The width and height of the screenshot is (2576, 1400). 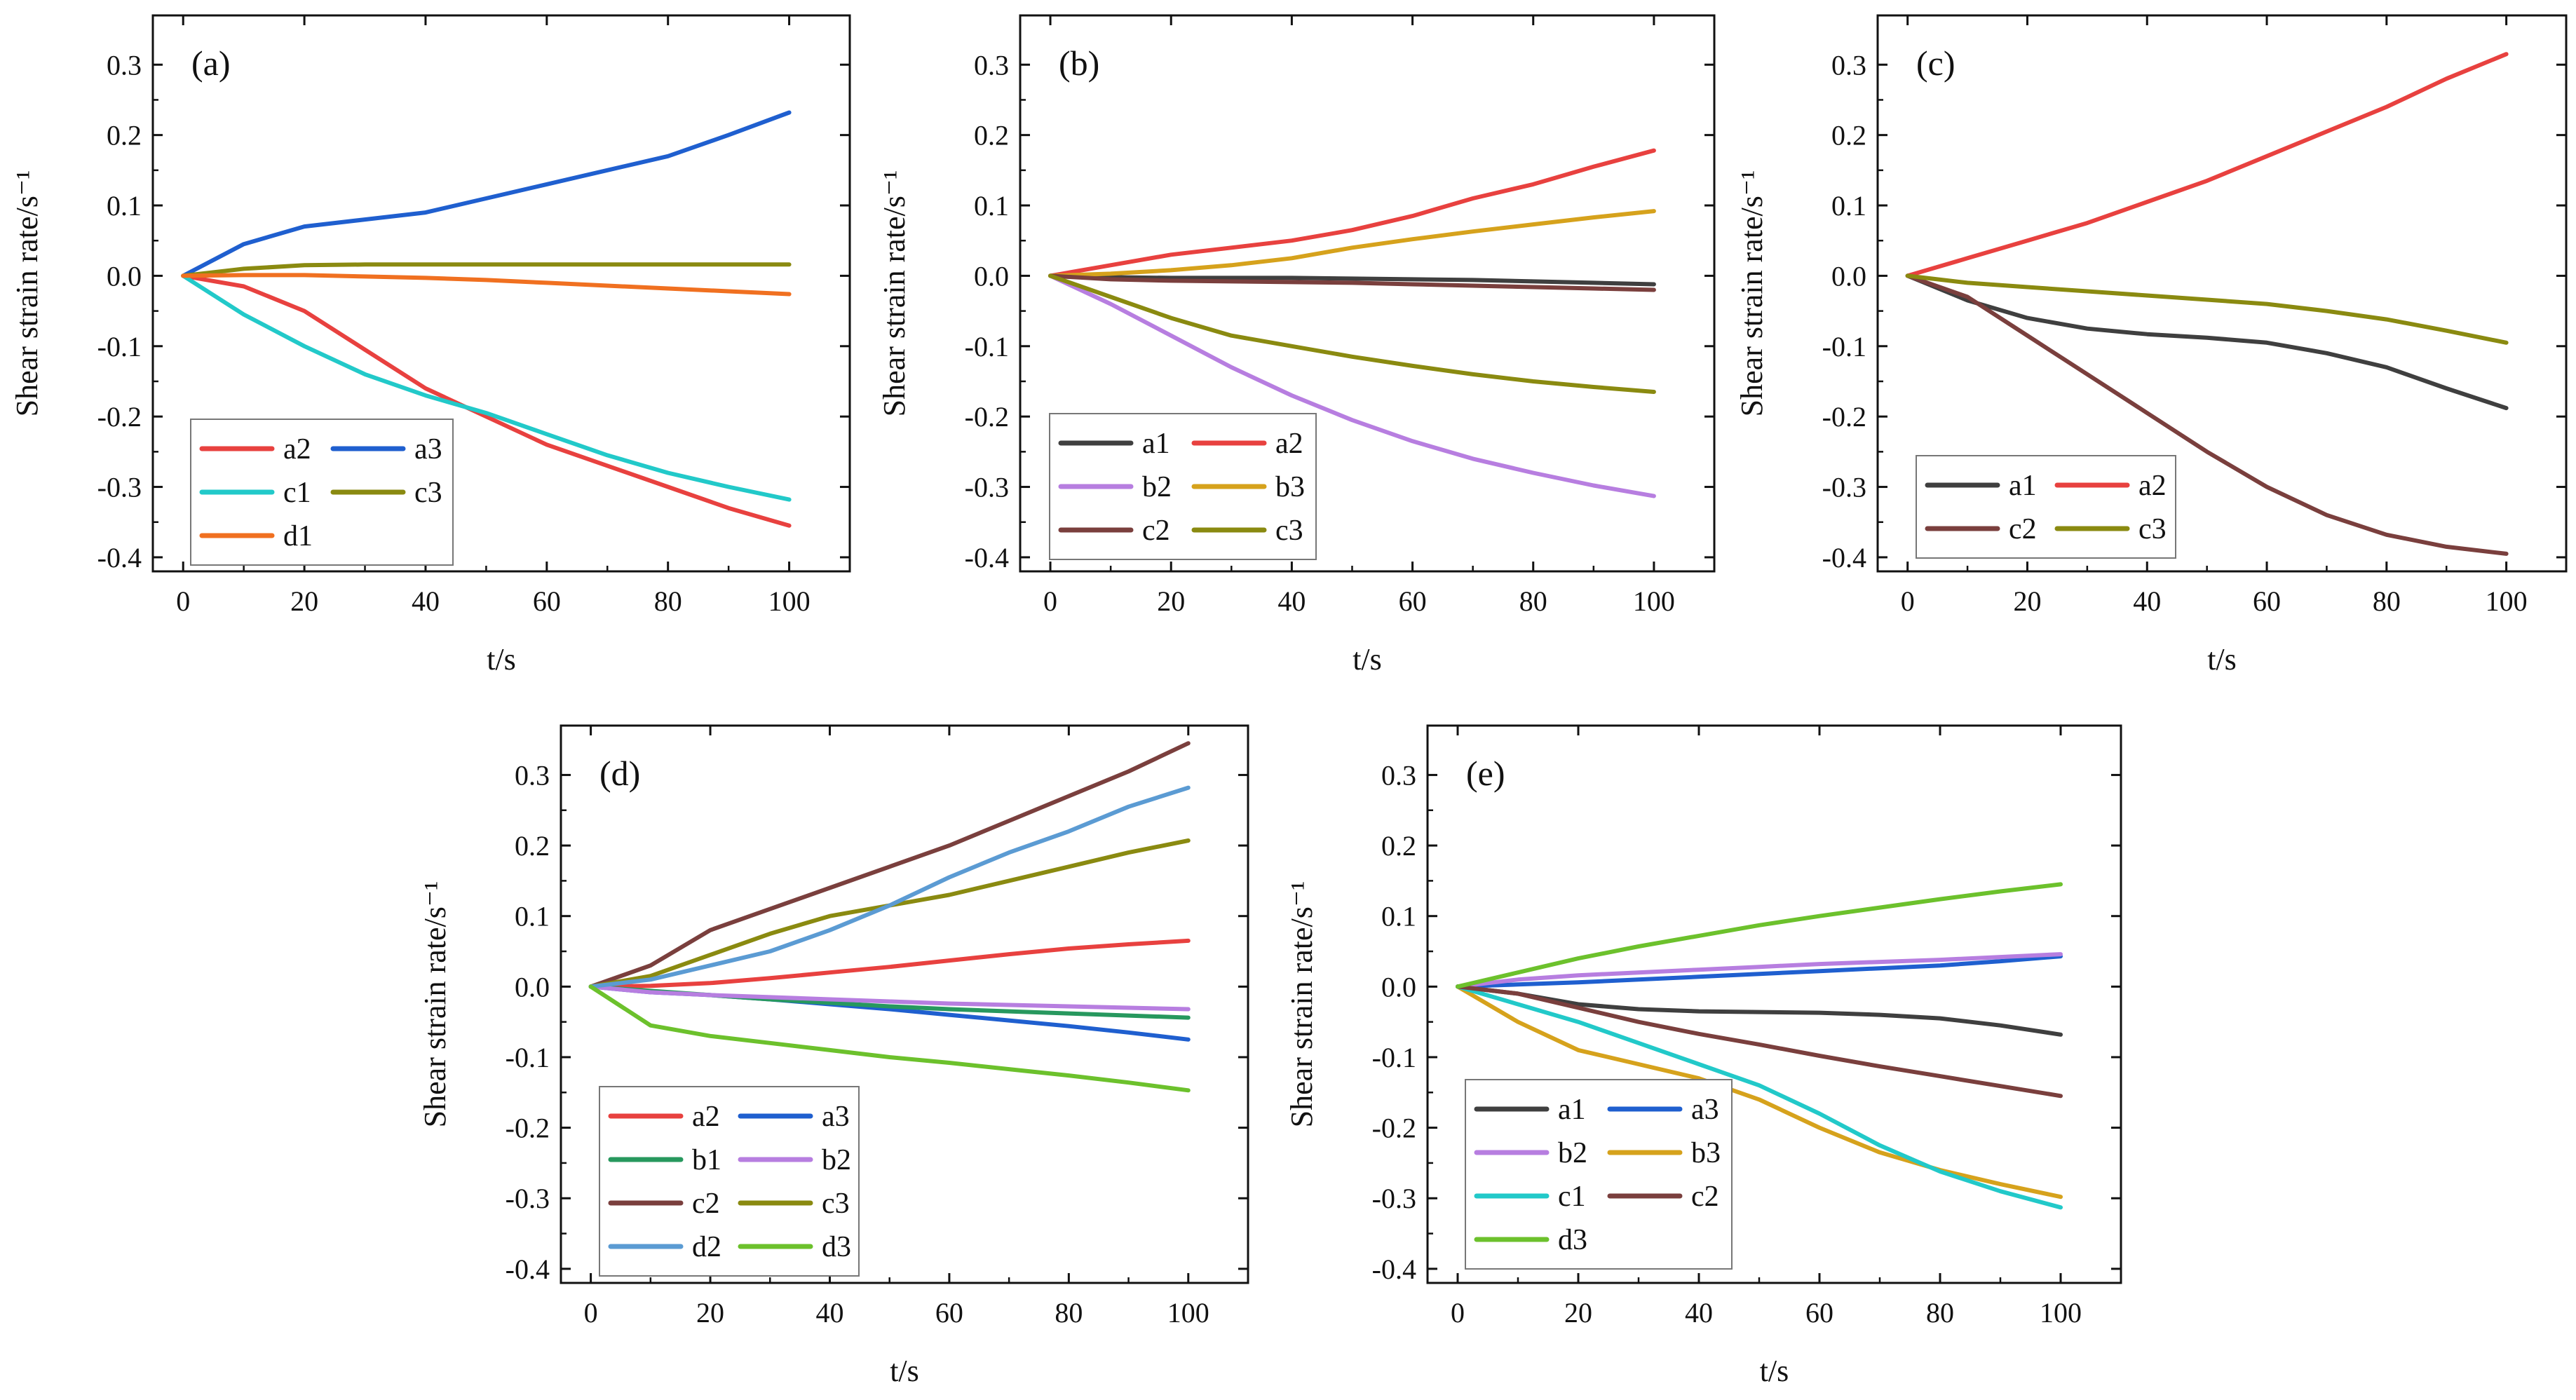 What do you see at coordinates (836, 1247) in the screenshot?
I see `legend-label-d3: d3` at bounding box center [836, 1247].